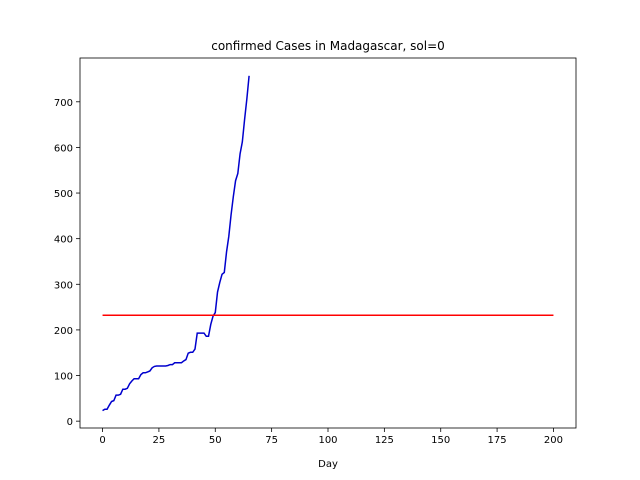  What do you see at coordinates (327, 440) in the screenshot?
I see `x-tick-label: 100` at bounding box center [327, 440].